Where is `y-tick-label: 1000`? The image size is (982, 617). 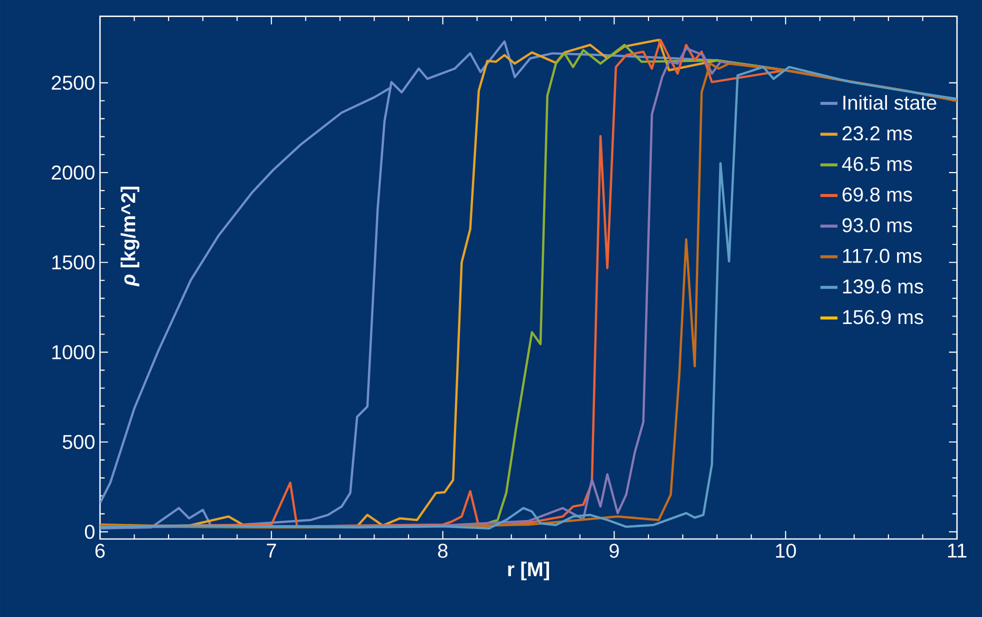
y-tick-label: 1000 is located at coordinates (73, 352).